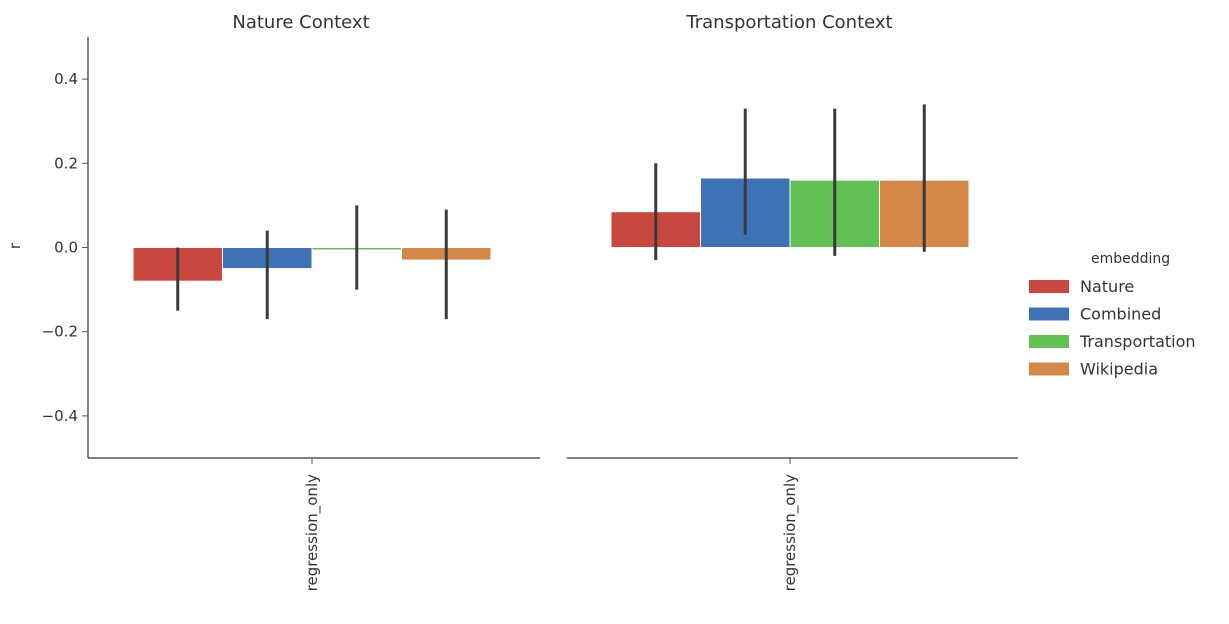 The height and width of the screenshot is (624, 1229). I want to click on y-axis-label: r, so click(15, 245).